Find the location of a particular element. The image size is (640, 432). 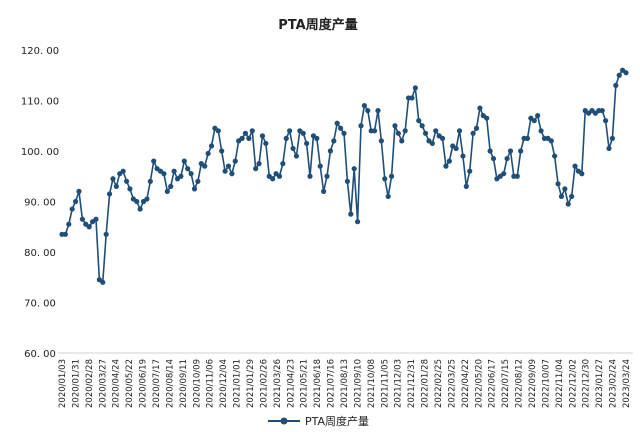

x-tick-label: 2021/11/05 is located at coordinates (385, 383).